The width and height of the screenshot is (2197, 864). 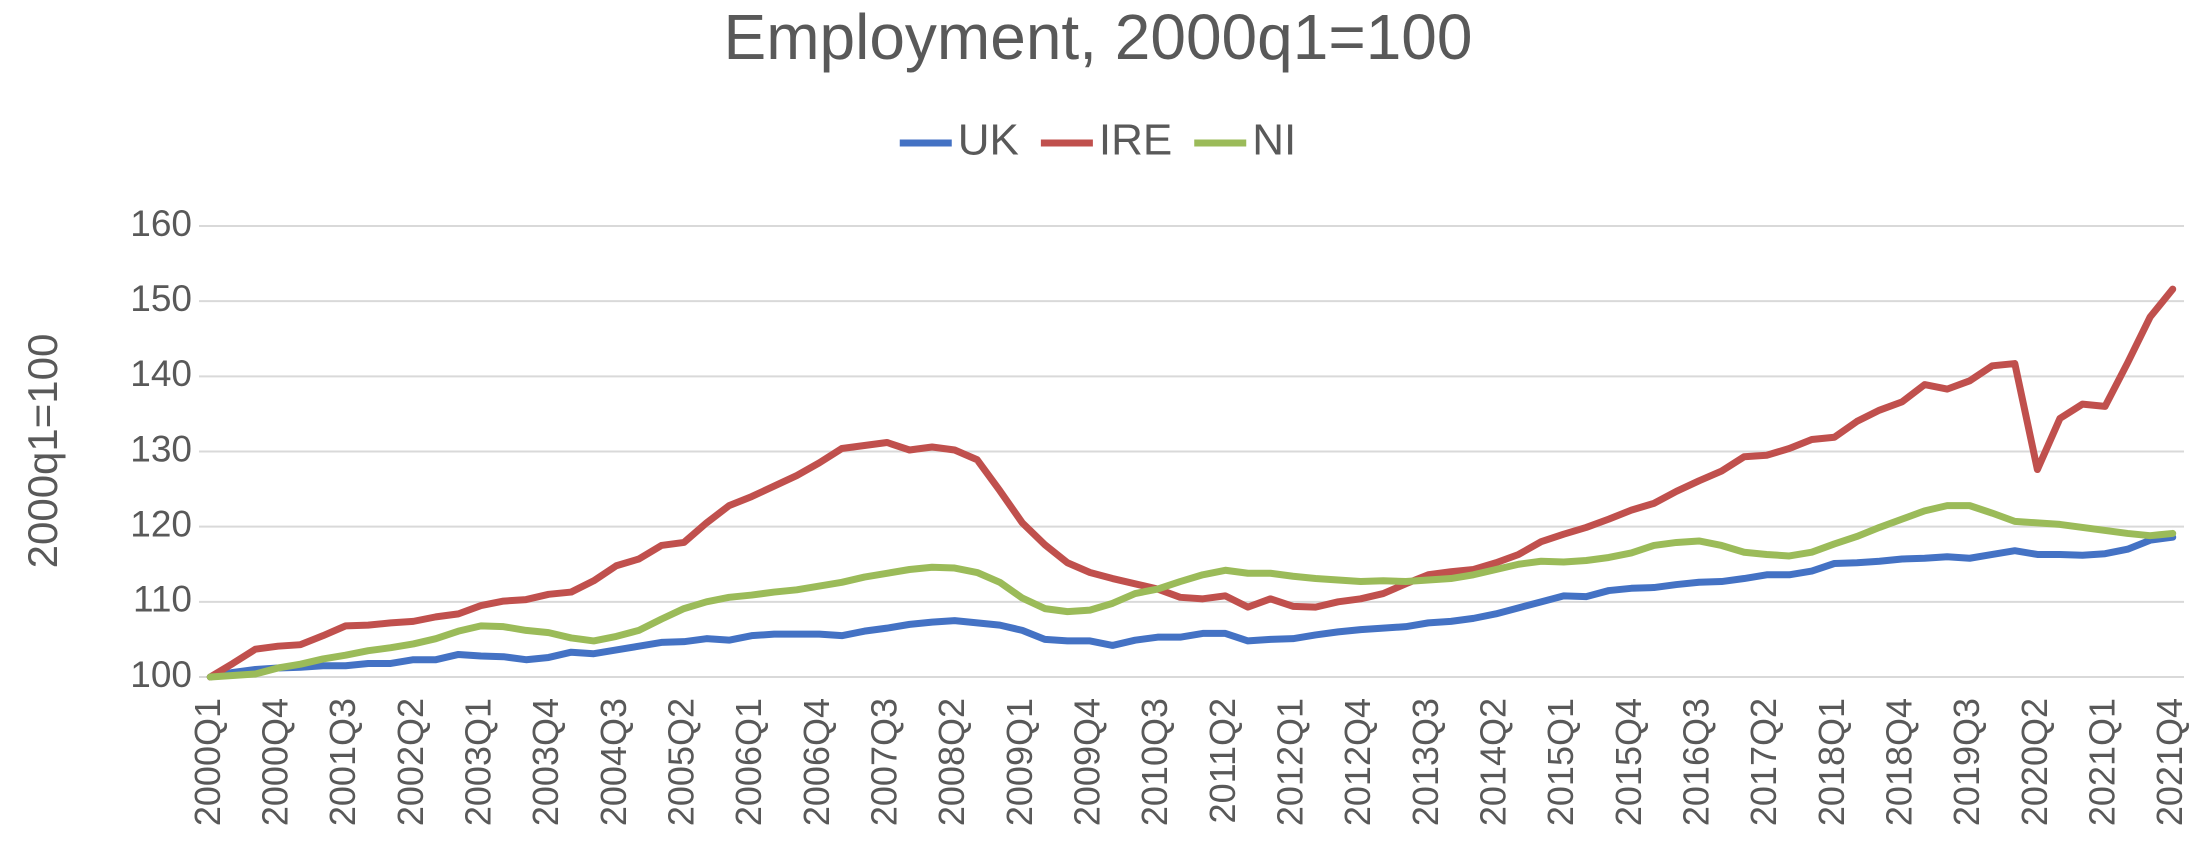 I want to click on x-tick-label: 2005Q2, so click(x=680, y=762).